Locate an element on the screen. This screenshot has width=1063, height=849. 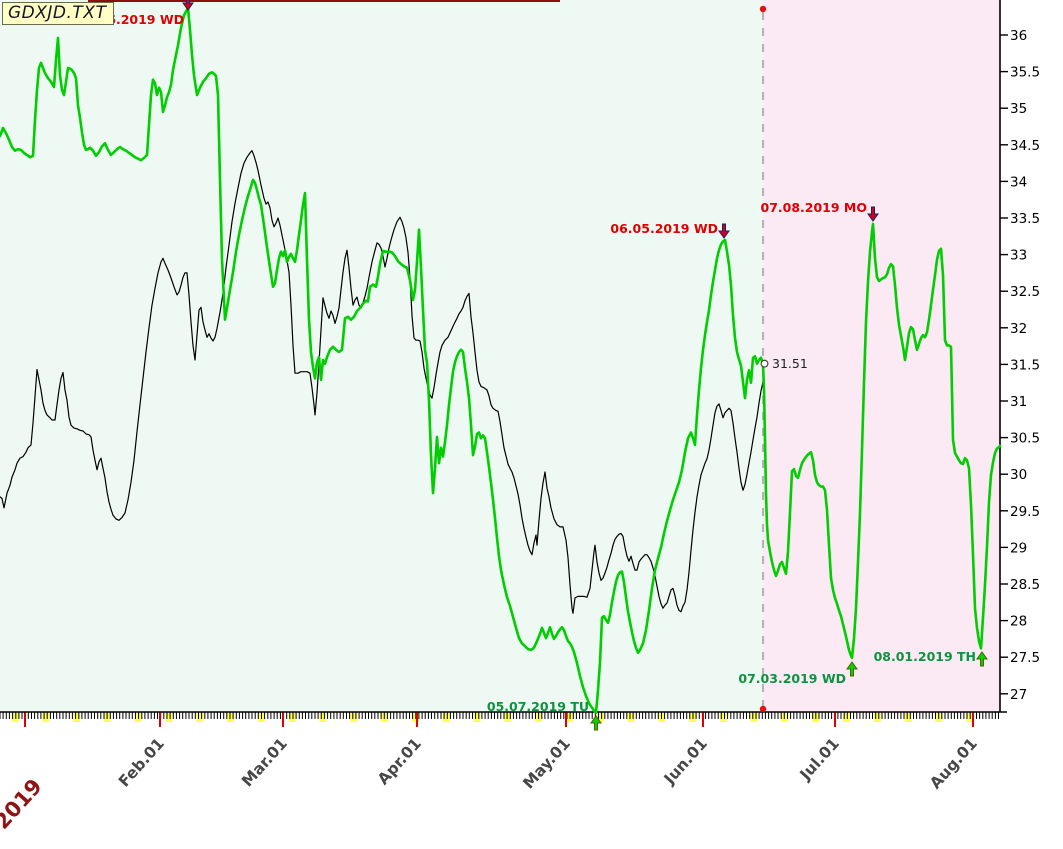
last-value-label: 31.51 is located at coordinates (790, 363).